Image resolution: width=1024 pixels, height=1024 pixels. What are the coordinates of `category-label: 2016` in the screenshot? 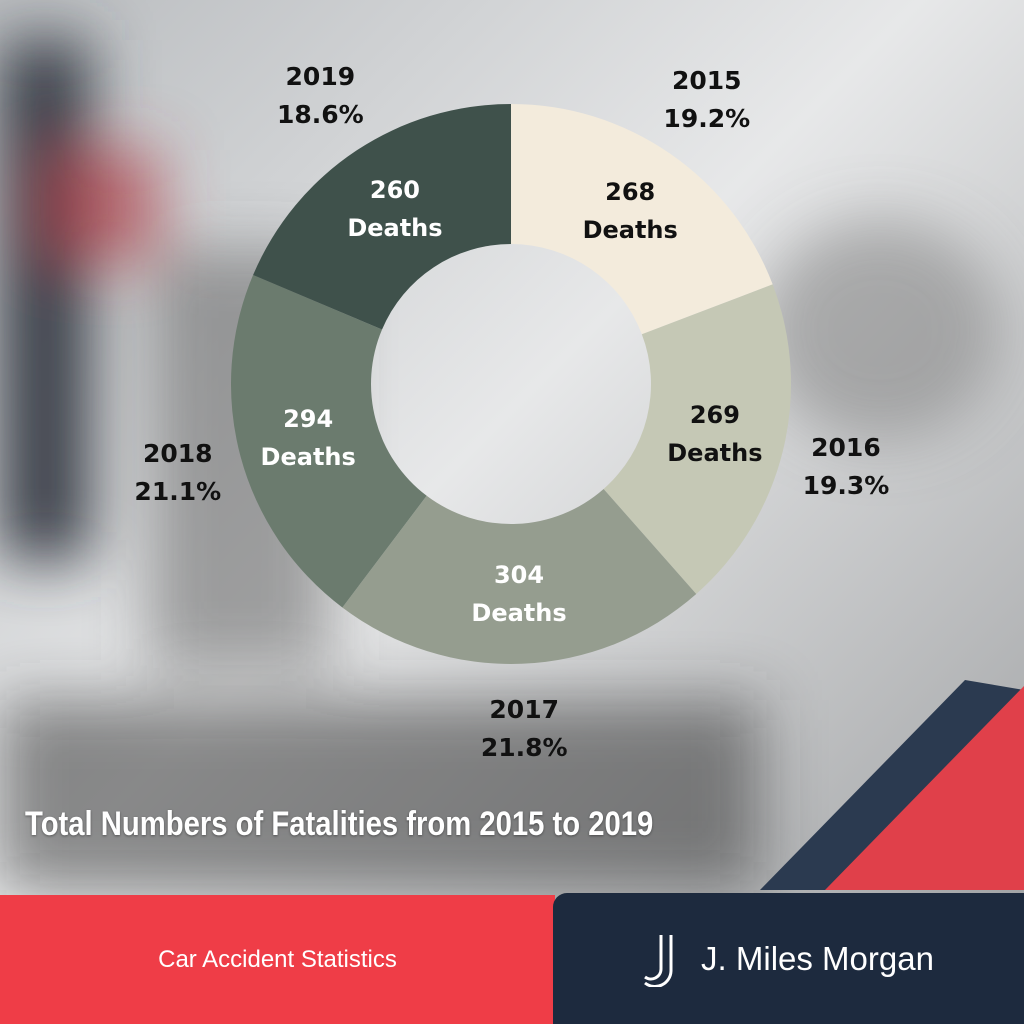 It's located at (846, 447).